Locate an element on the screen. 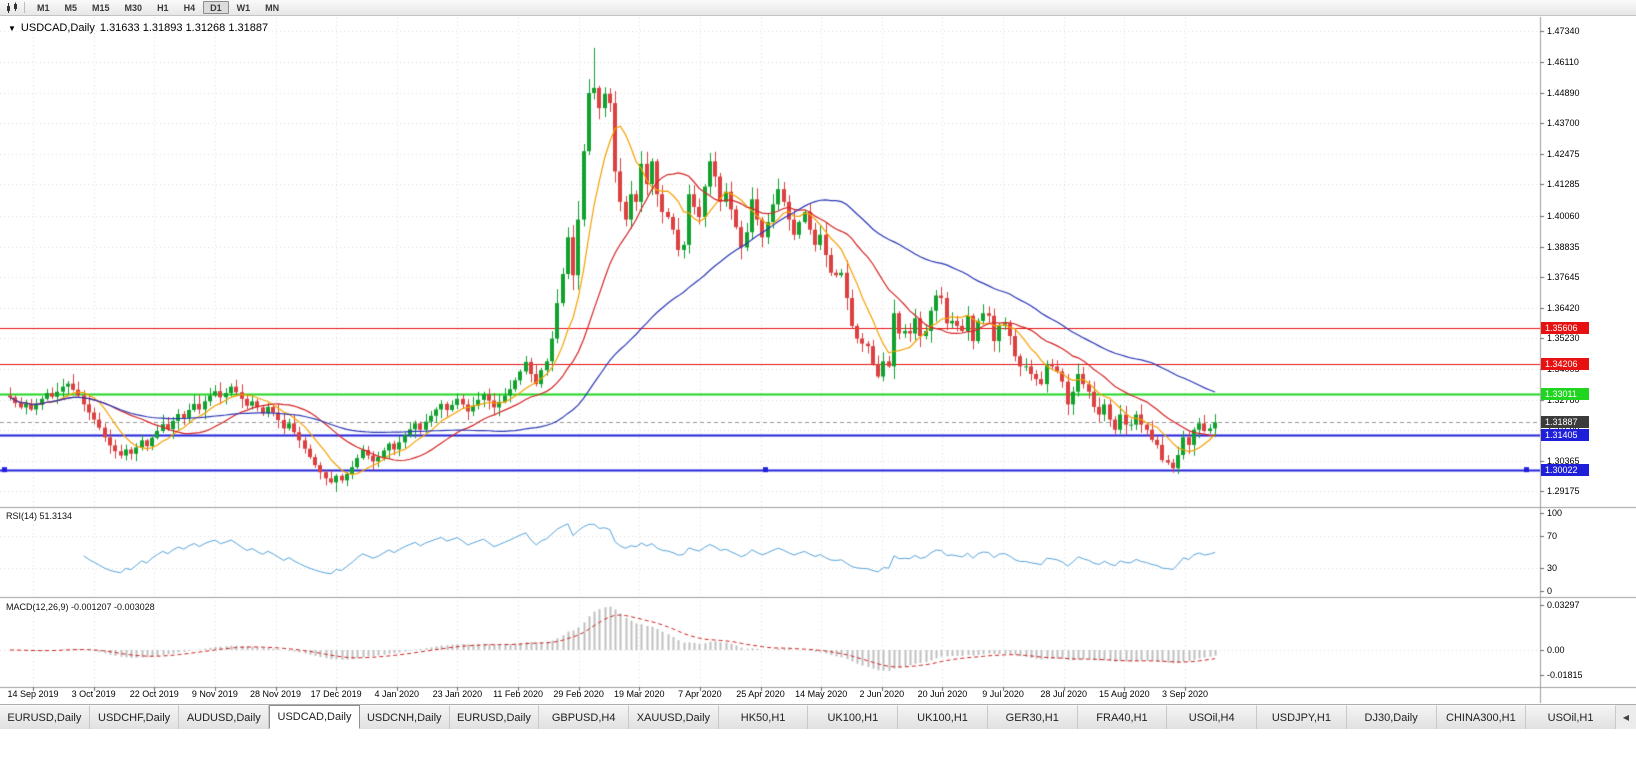 The width and height of the screenshot is (1636, 761). date-axis-label: 7 Apr 2020 is located at coordinates (700, 694).